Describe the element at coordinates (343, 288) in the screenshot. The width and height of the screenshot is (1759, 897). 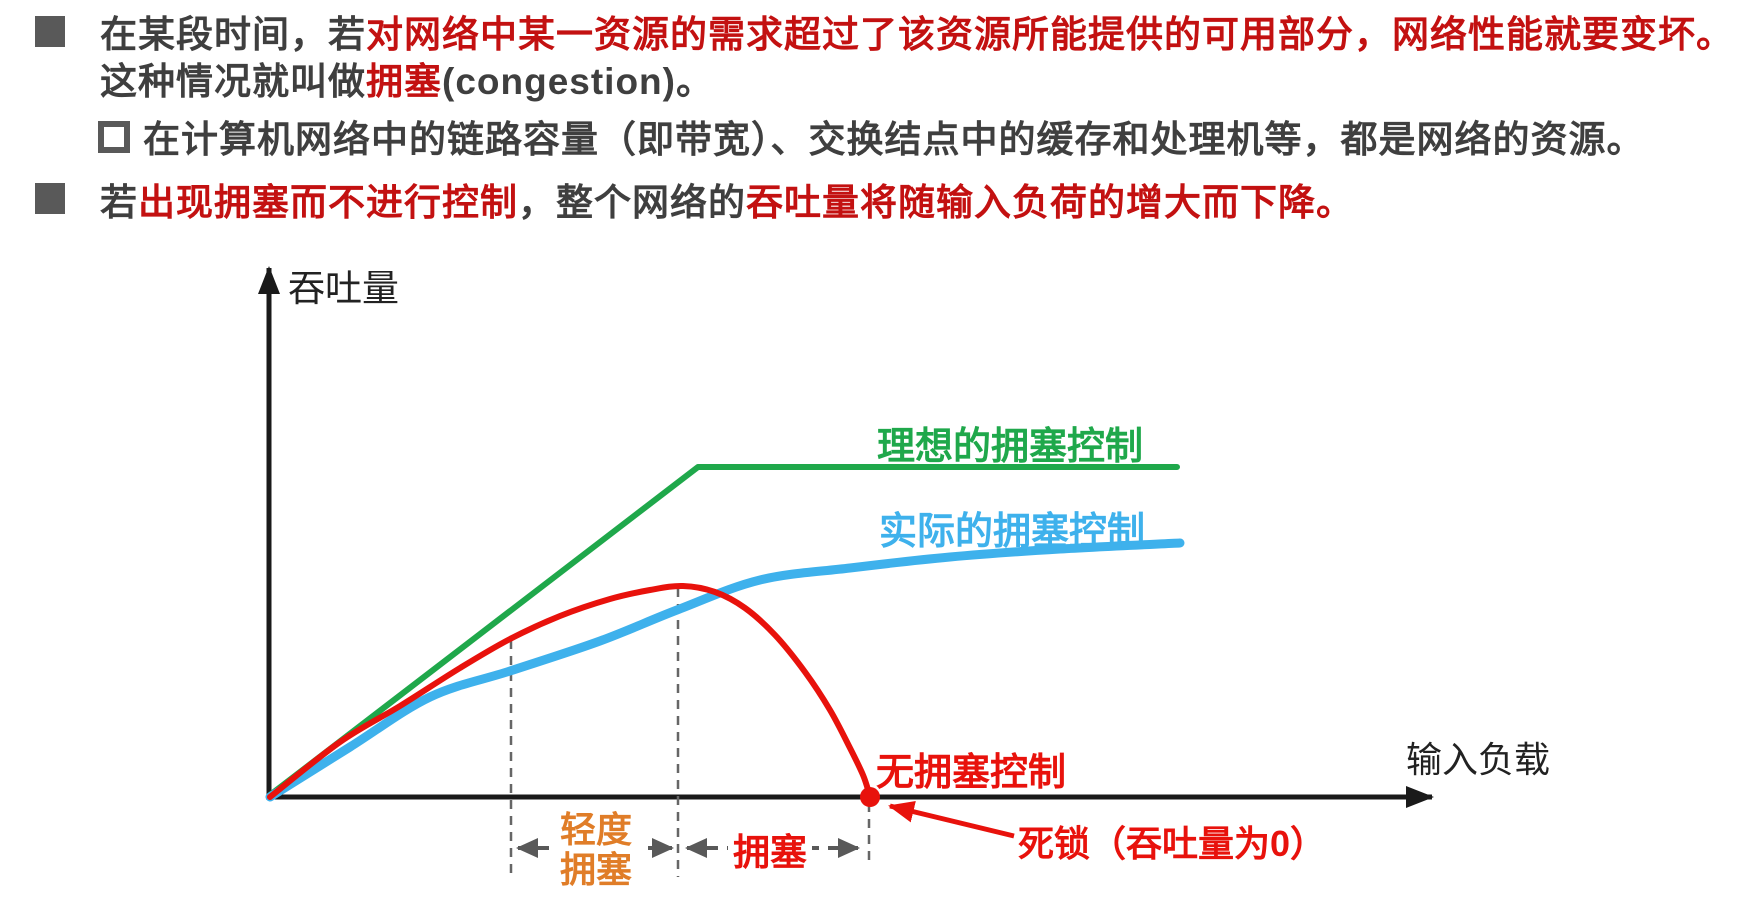
I see `y-axis-label: 吞吐量` at that location.